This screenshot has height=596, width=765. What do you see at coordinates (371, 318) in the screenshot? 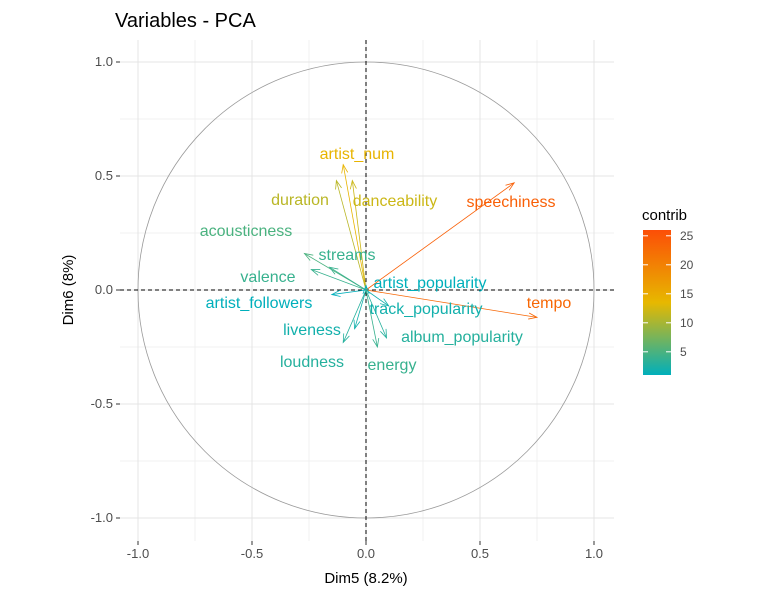
I see `arrow-energy` at bounding box center [371, 318].